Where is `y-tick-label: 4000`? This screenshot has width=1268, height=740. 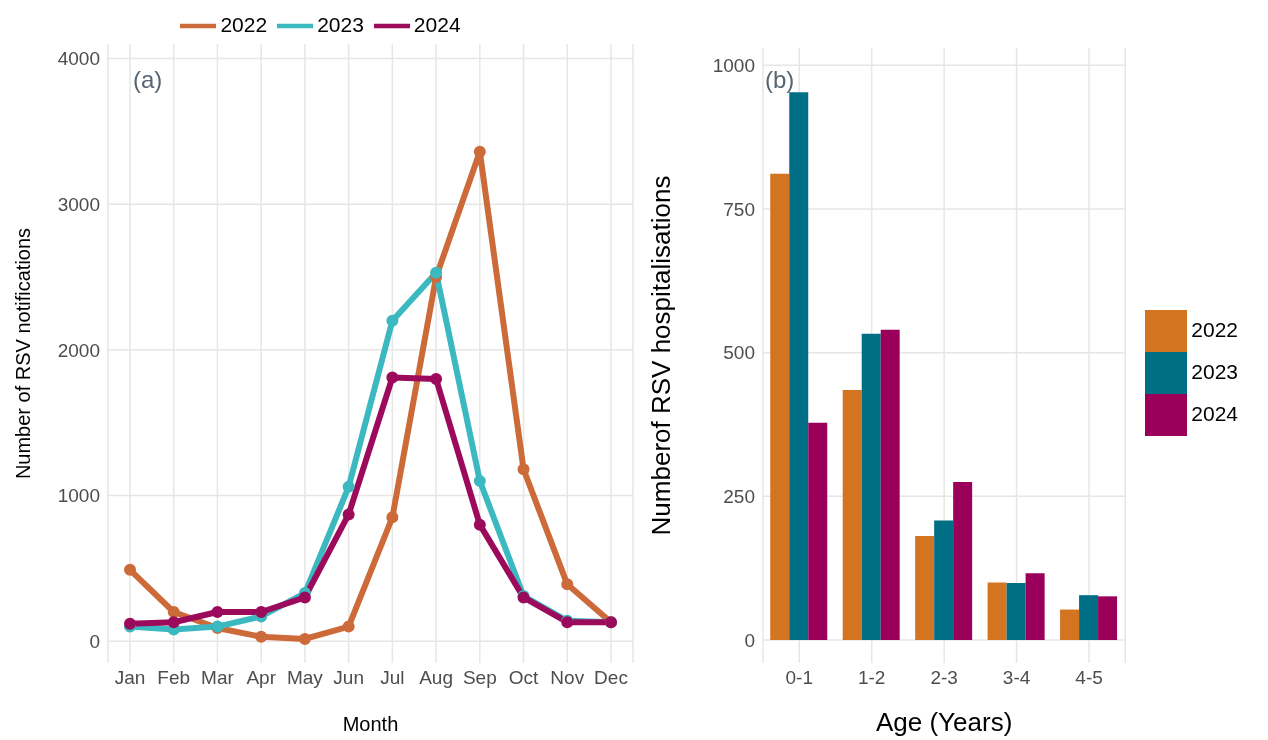
y-tick-label: 4000 is located at coordinates (78, 59).